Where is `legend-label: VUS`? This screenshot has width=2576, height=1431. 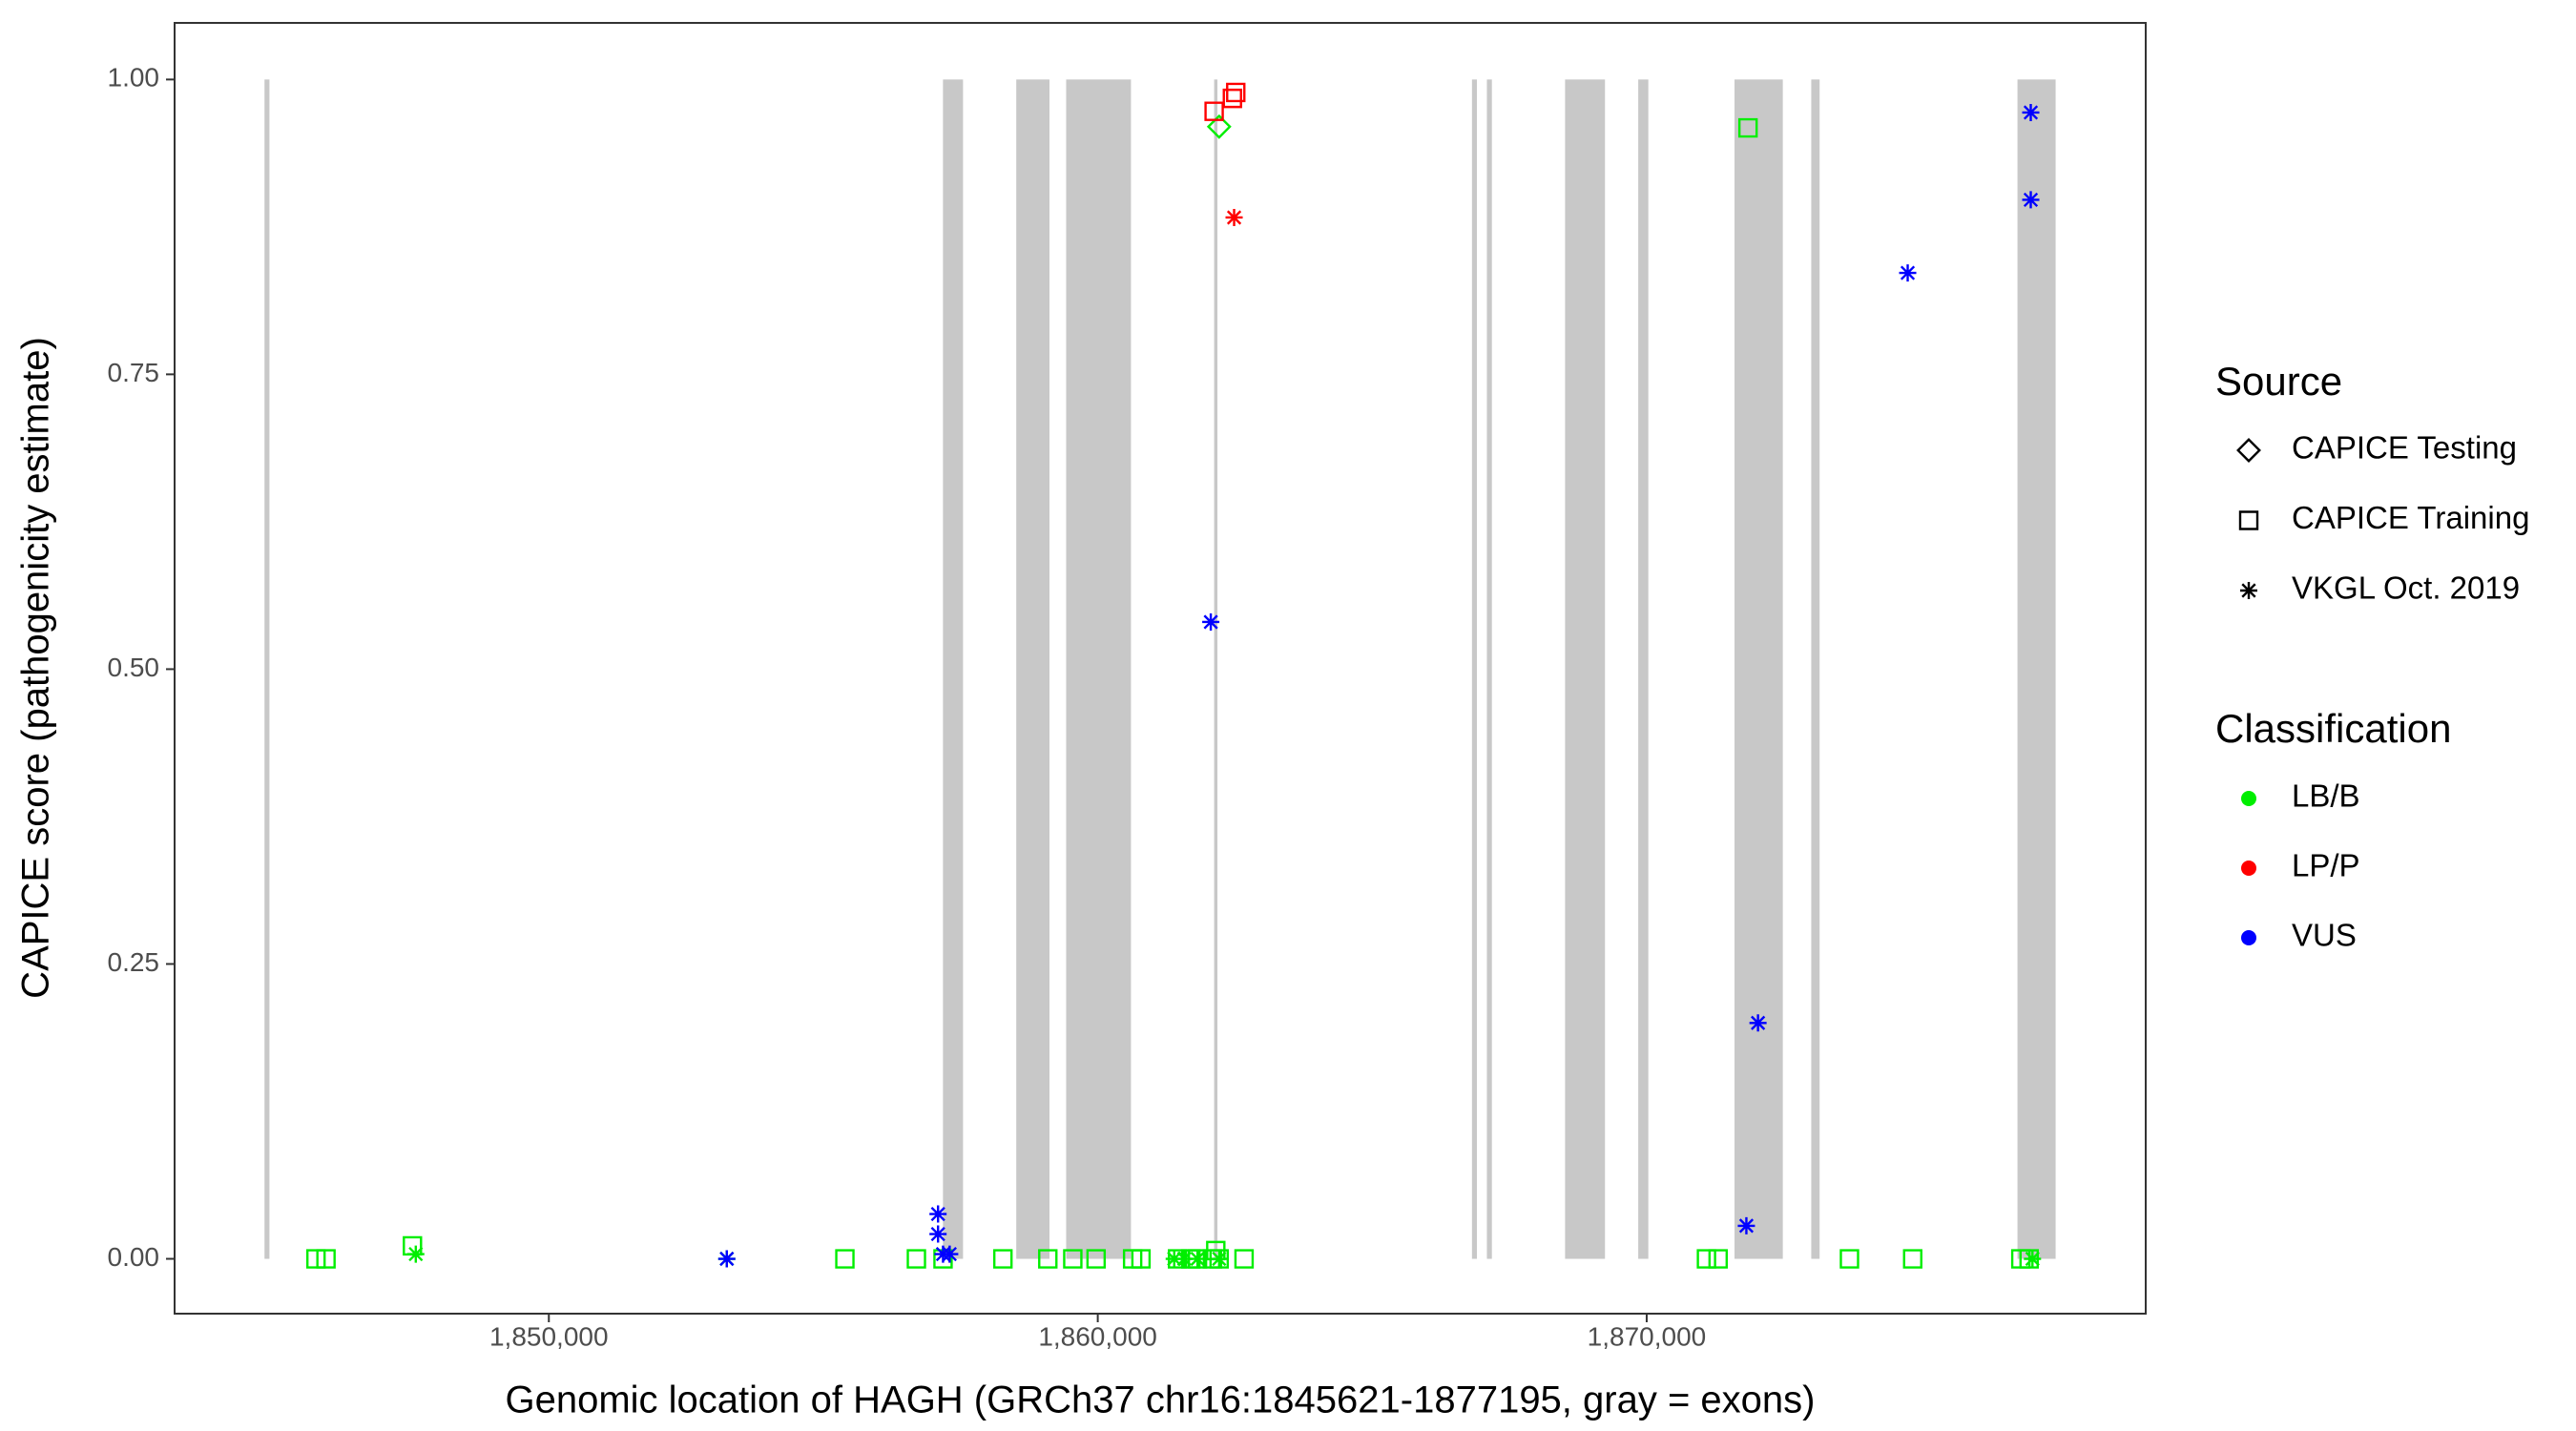 legend-label: VUS is located at coordinates (2324, 936).